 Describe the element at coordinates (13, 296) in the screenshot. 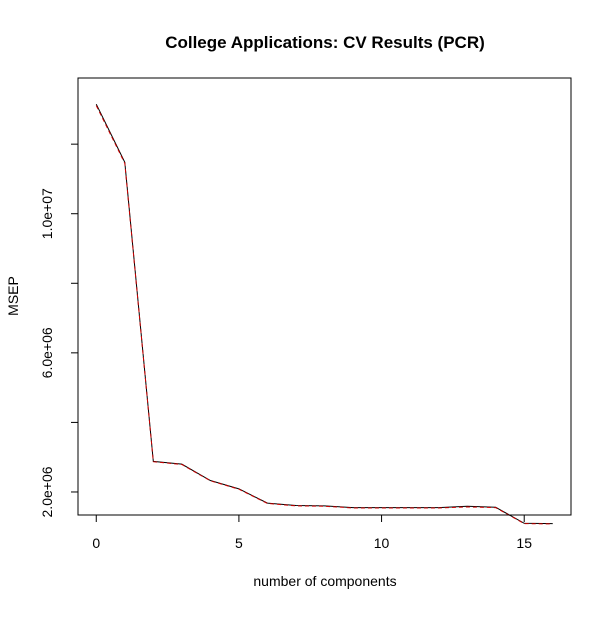

I see `y-axis-label: MSEP` at that location.